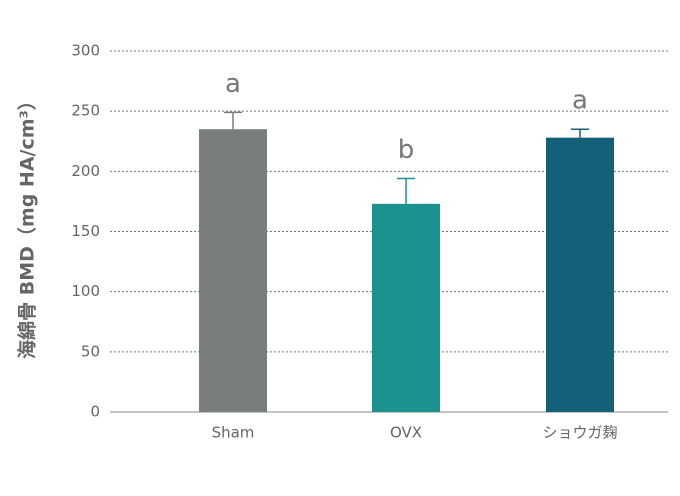 The width and height of the screenshot is (680, 496). What do you see at coordinates (406, 433) in the screenshot?
I see `x-tick-label: OVX` at bounding box center [406, 433].